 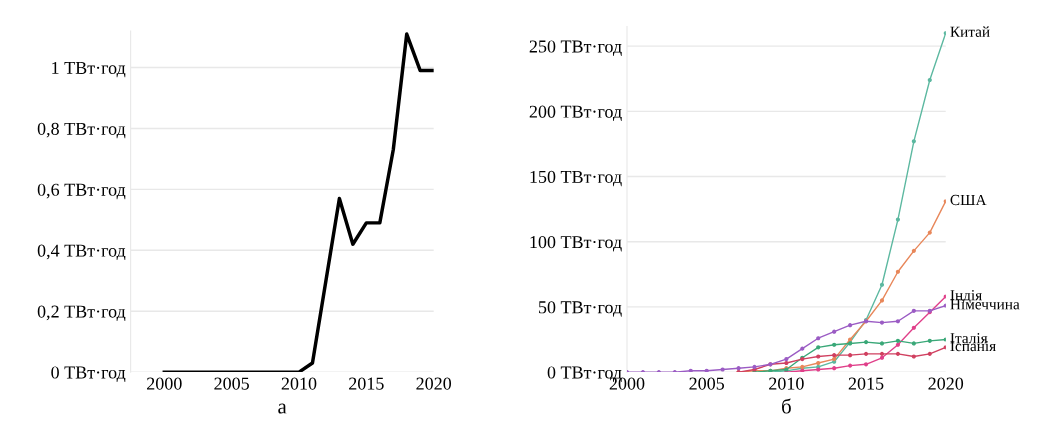 What do you see at coordinates (575, 113) in the screenshot?
I see `y-tick-label: 200 ТВт·год` at bounding box center [575, 113].